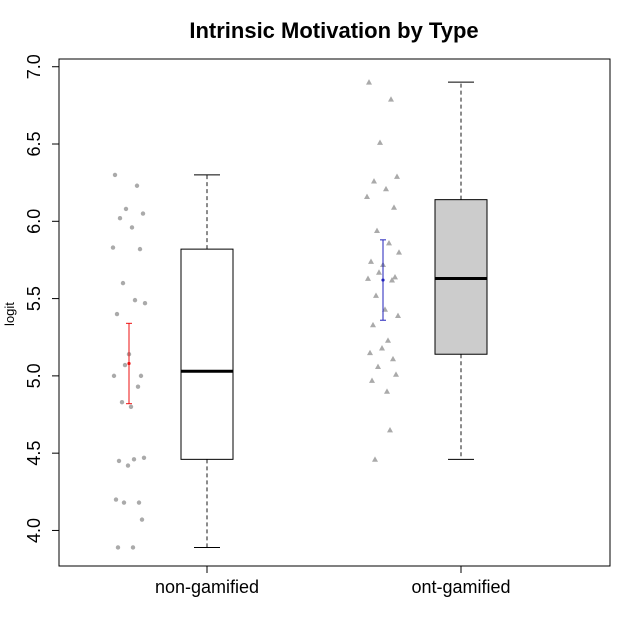 The height and width of the screenshot is (640, 640). Describe the element at coordinates (333, 581) in the screenshot. I see `x-axis: non-gamified ont-gamified` at that location.